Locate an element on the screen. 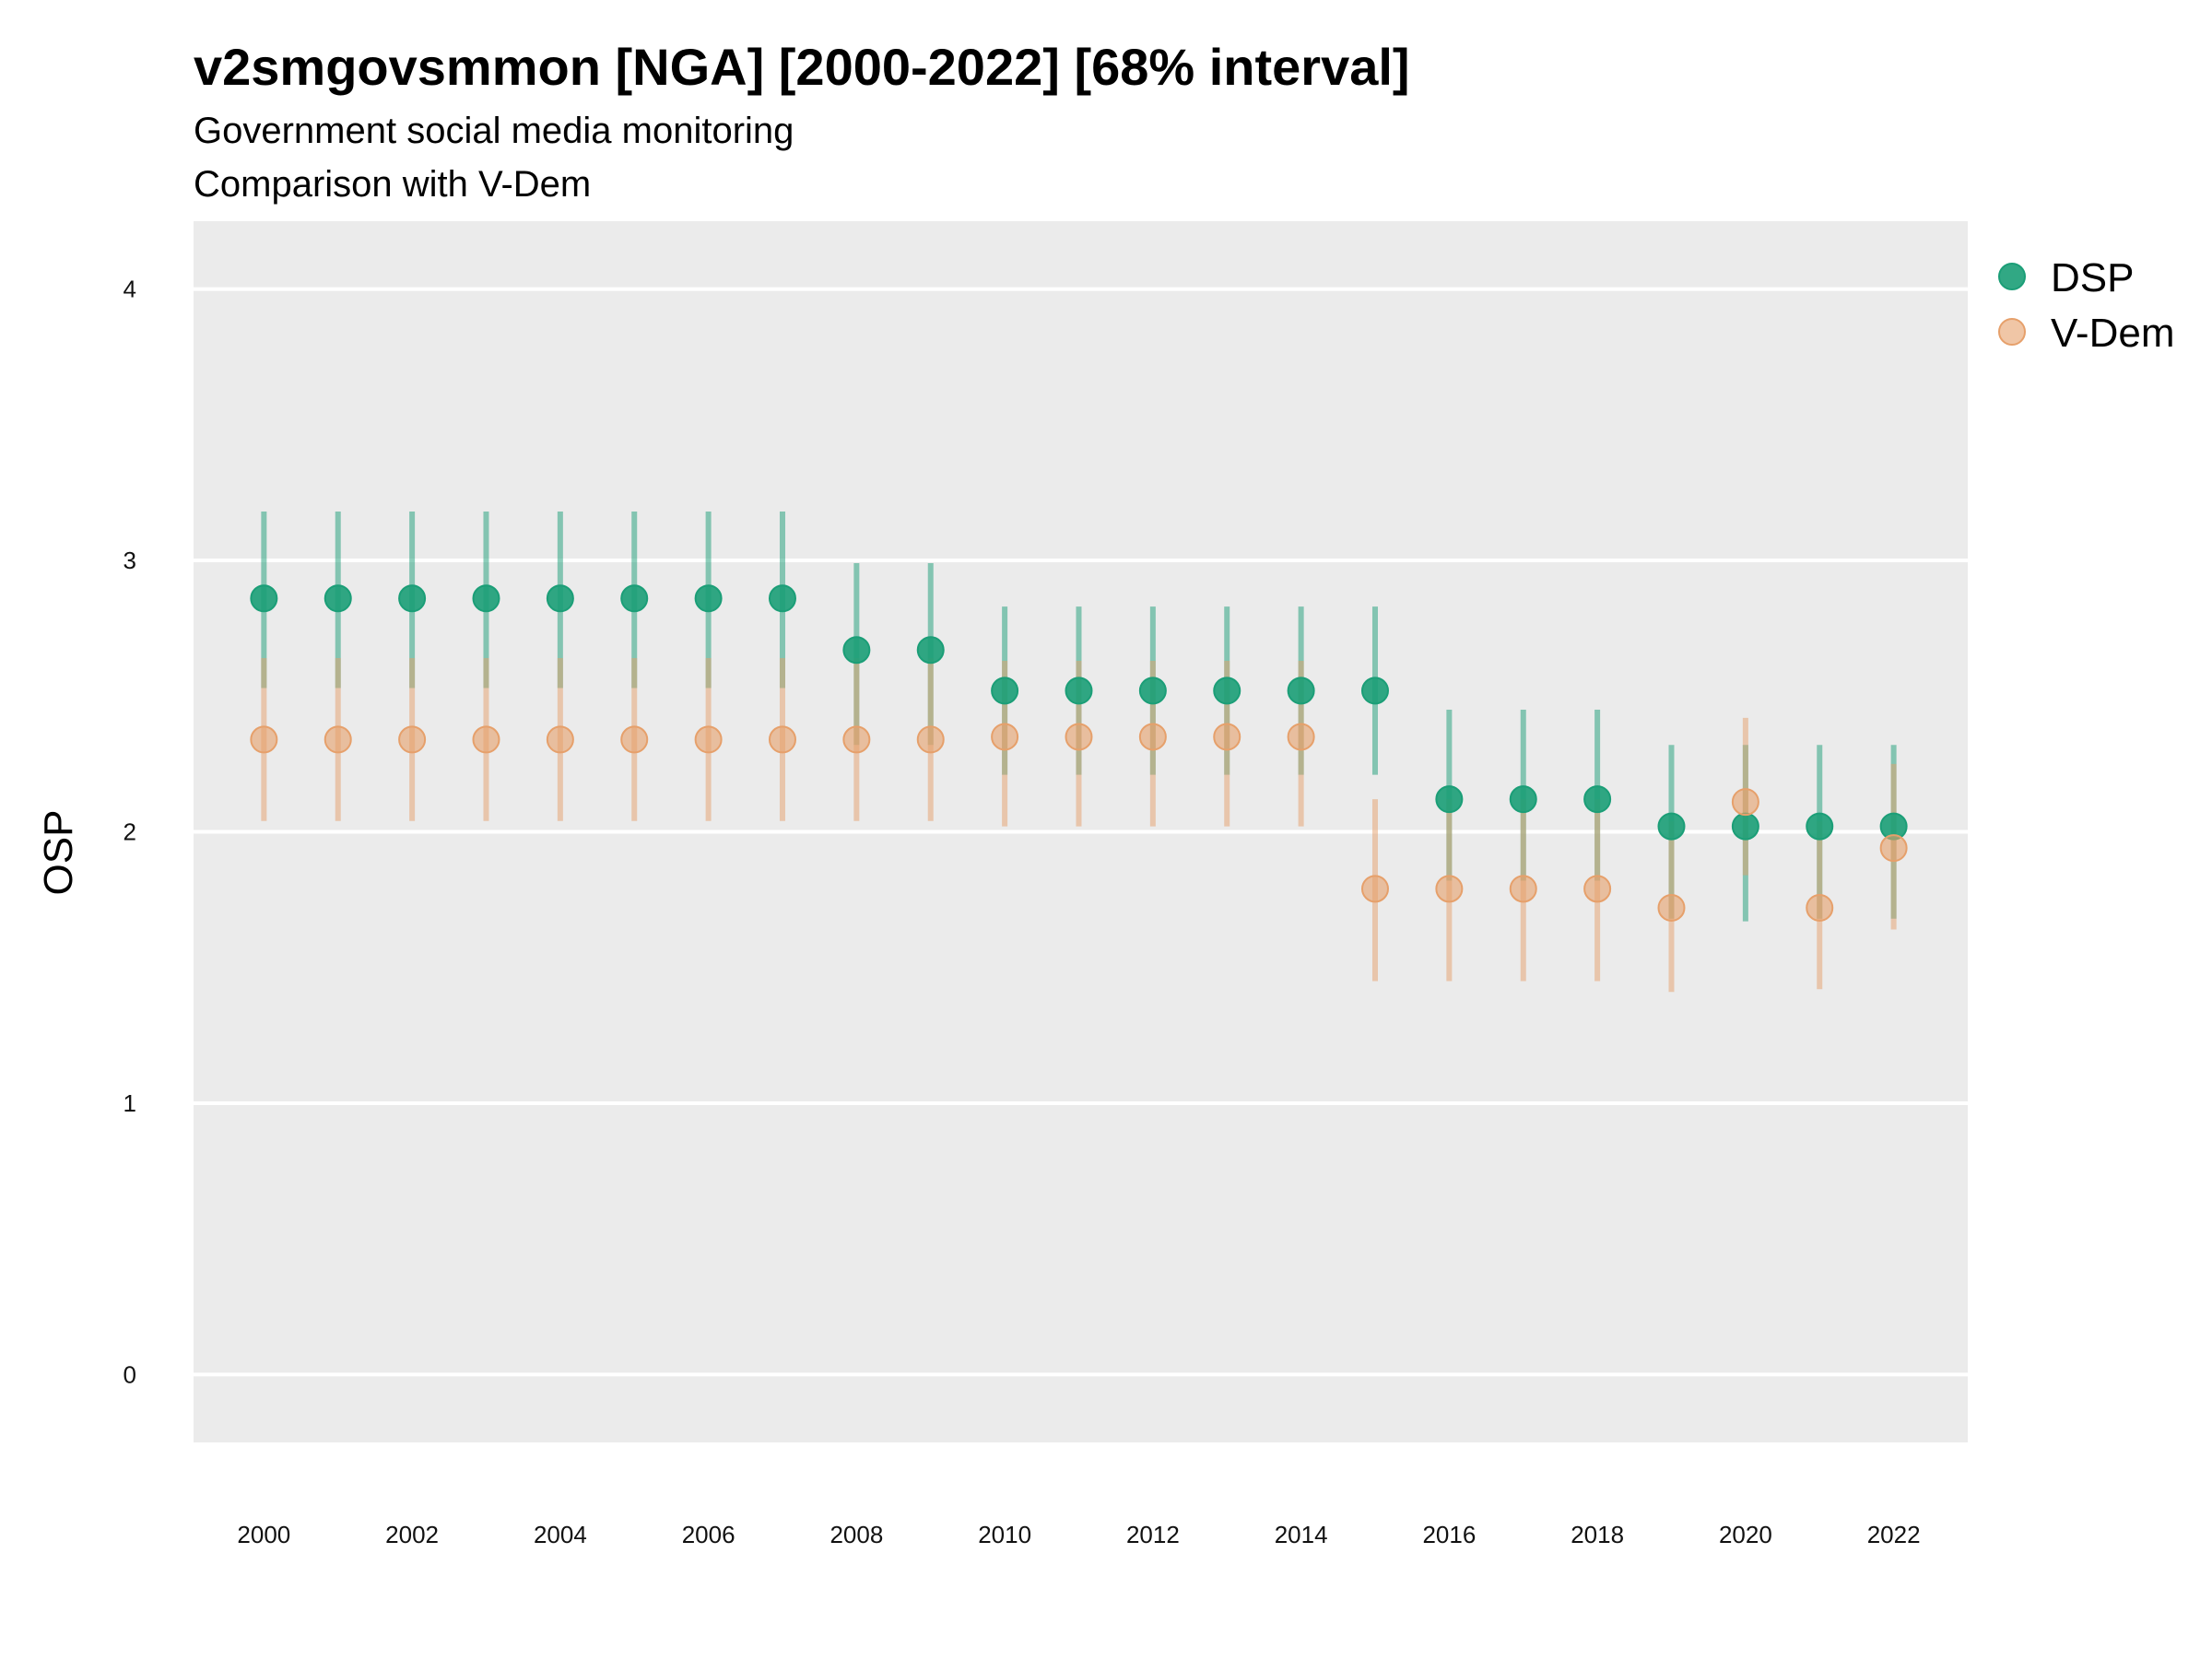 The image size is (2212, 1659). x-tick-label: 2000 is located at coordinates (263, 1534).